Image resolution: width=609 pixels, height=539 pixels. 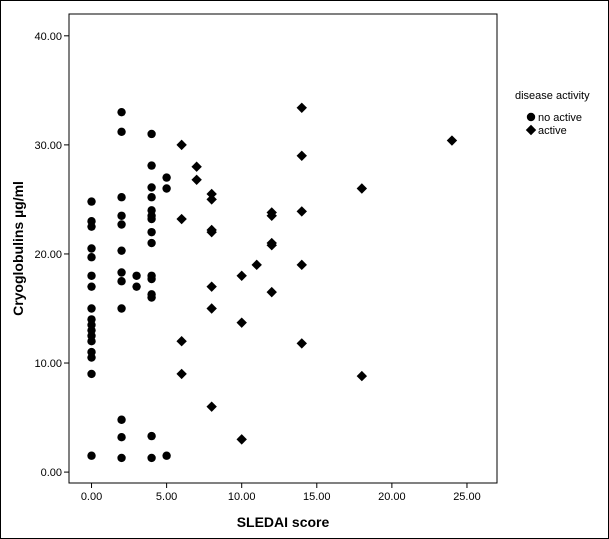 What do you see at coordinates (91, 497) in the screenshot?
I see `x-tick-label: 0.00` at bounding box center [91, 497].